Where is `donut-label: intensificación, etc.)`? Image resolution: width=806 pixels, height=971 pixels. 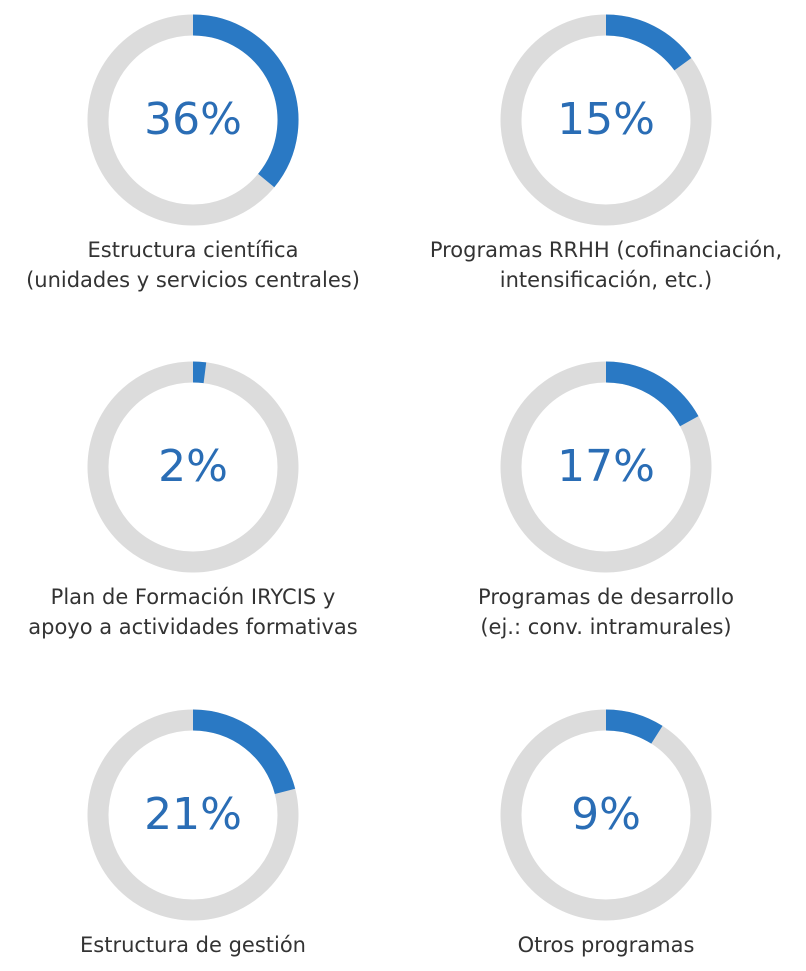 donut-label: intensificación, etc.) is located at coordinates (606, 280).